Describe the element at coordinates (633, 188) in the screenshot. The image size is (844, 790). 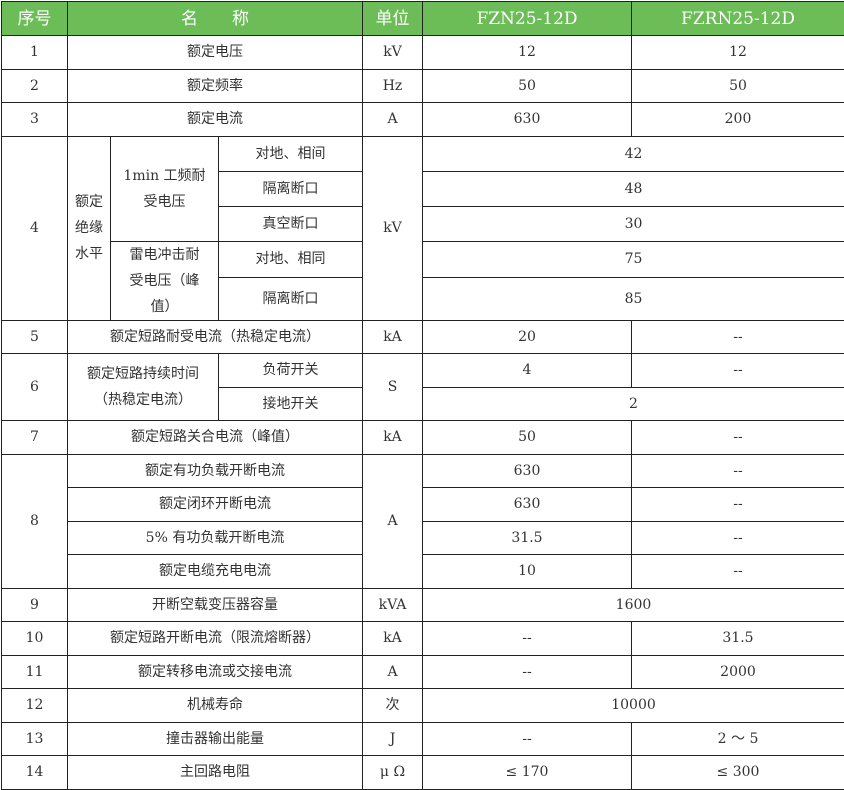
I see `value: 48` at that location.